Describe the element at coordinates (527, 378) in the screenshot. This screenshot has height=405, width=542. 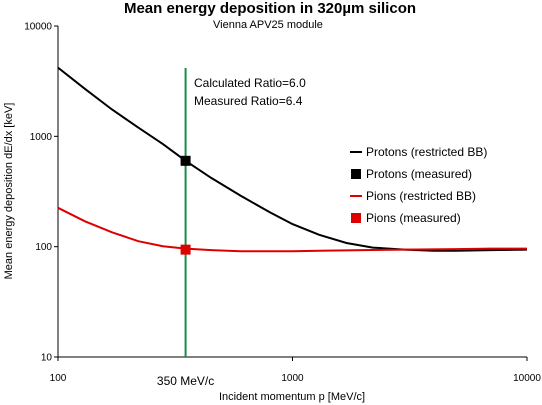
I see `x-tick-label: 10000` at that location.